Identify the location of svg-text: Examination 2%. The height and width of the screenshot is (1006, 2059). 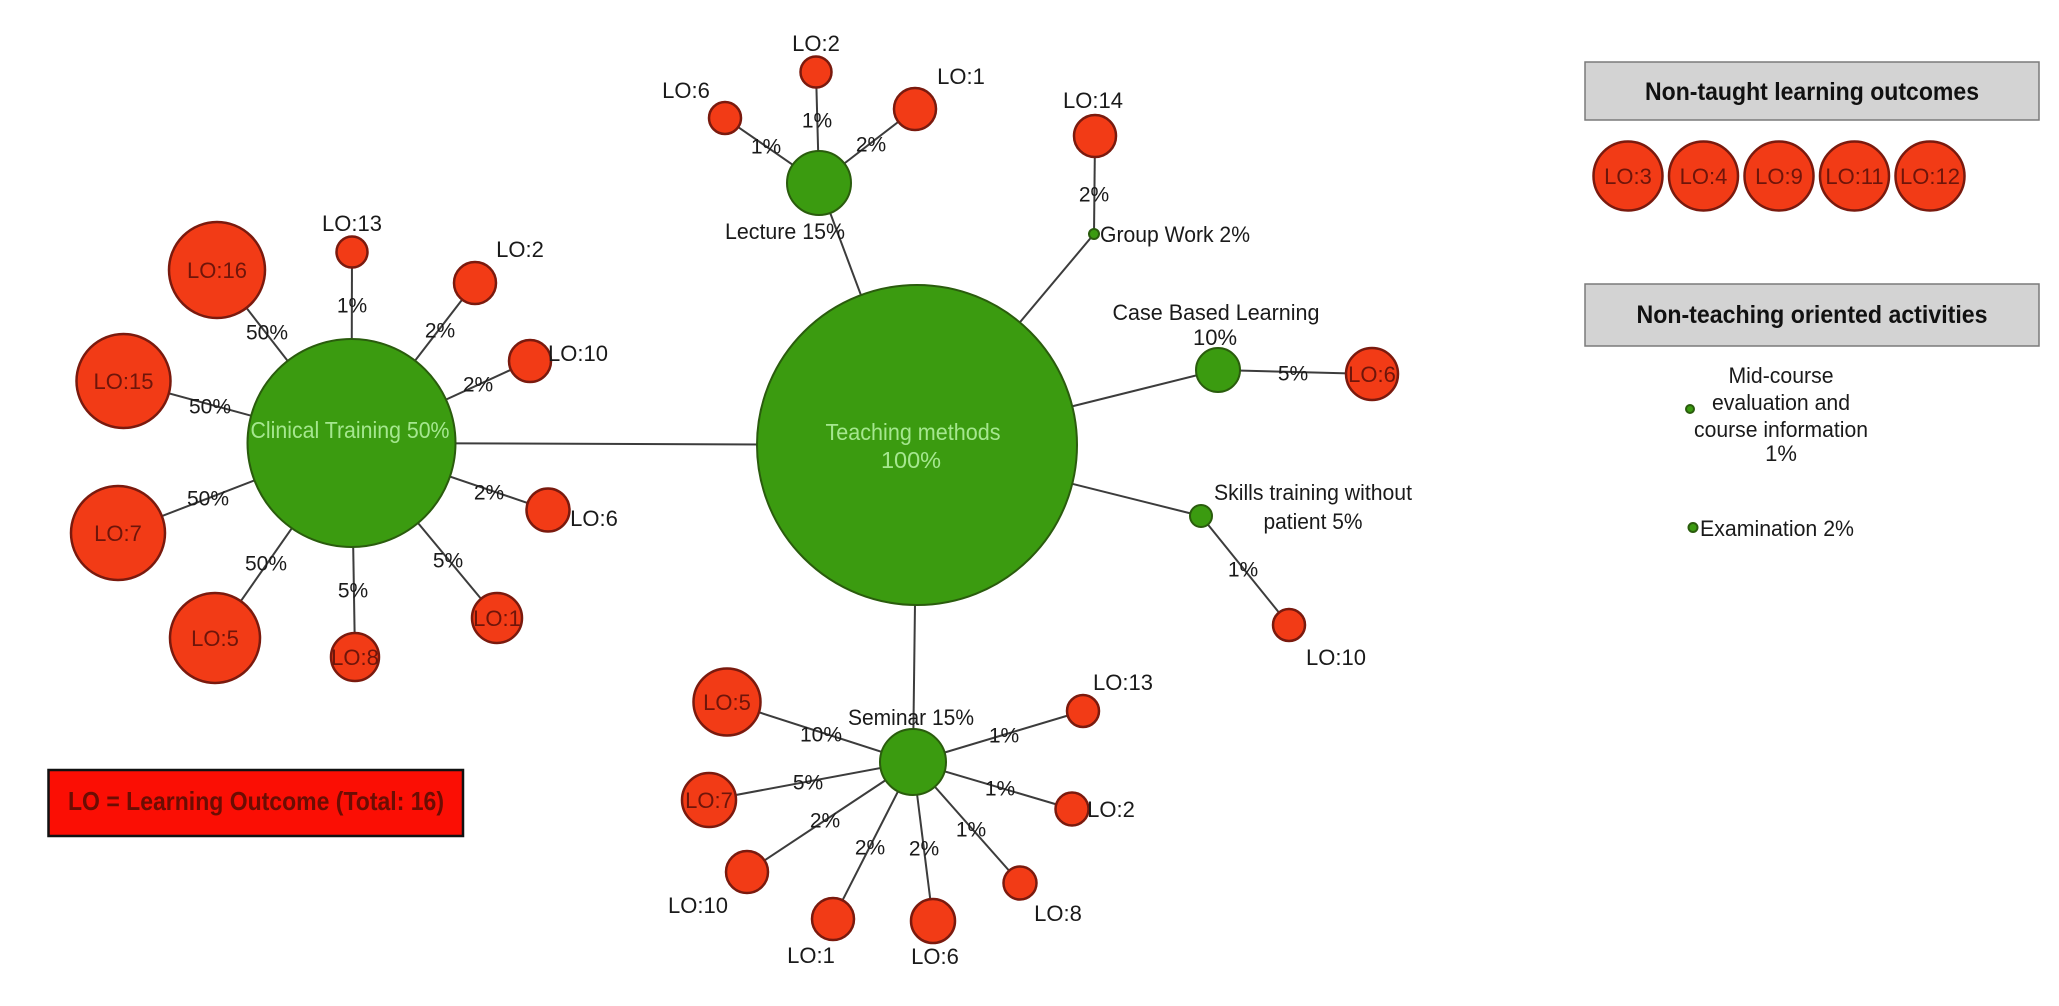
(1777, 528).